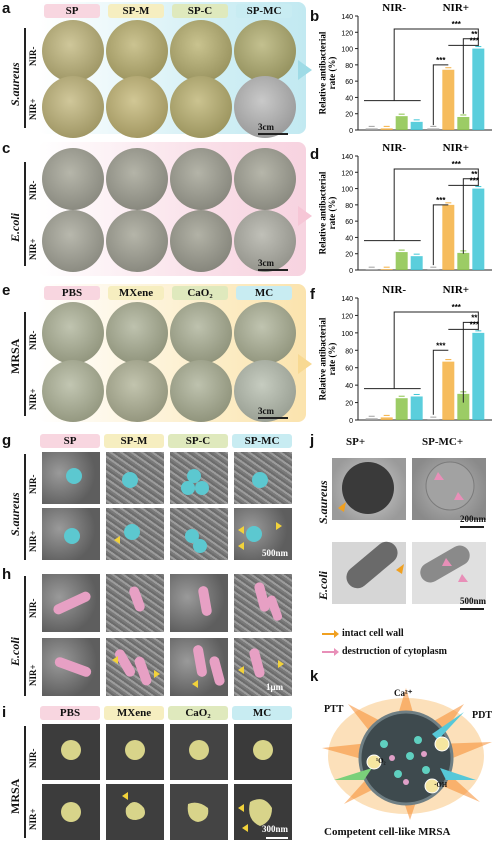 The height and width of the screenshot is (843, 500). What do you see at coordinates (312, 294) in the screenshot?
I see `panel-label-f: f` at bounding box center [312, 294].